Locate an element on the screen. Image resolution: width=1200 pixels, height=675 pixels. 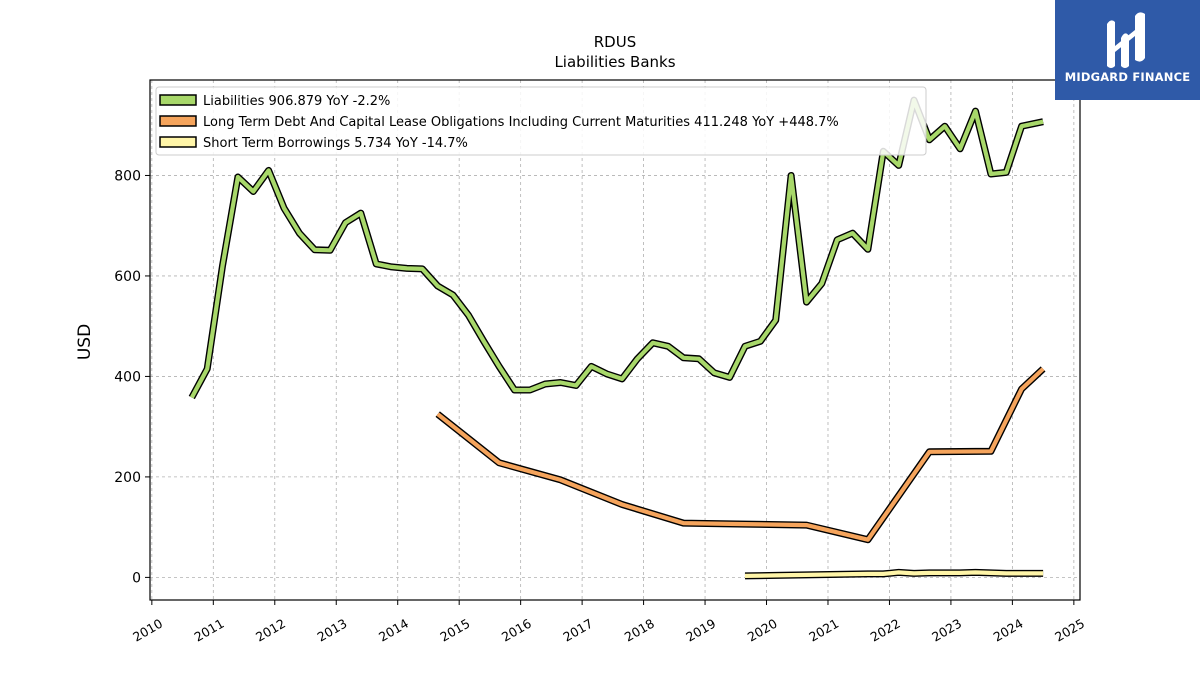
series-line-long-term-debt is located at coordinates (740, 454).